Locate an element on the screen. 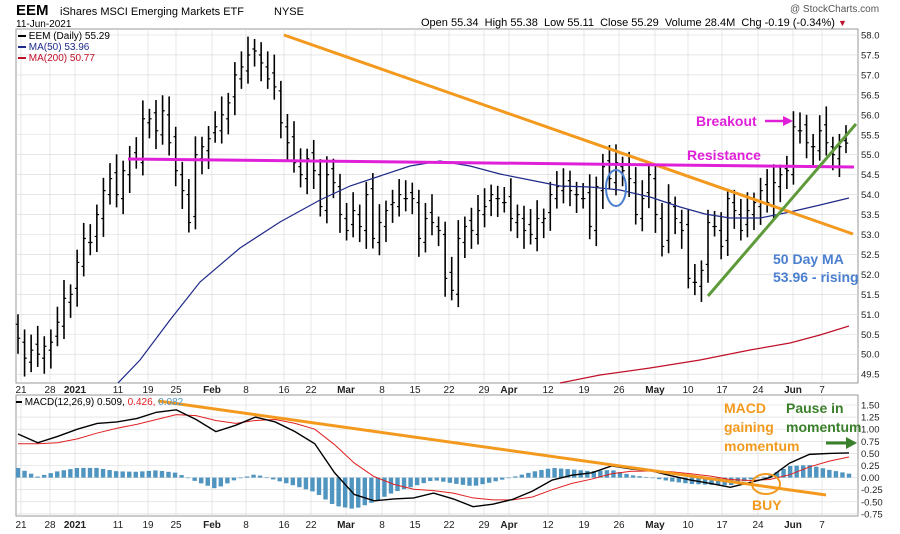  price-x-tick-label: 24 is located at coordinates (758, 390).